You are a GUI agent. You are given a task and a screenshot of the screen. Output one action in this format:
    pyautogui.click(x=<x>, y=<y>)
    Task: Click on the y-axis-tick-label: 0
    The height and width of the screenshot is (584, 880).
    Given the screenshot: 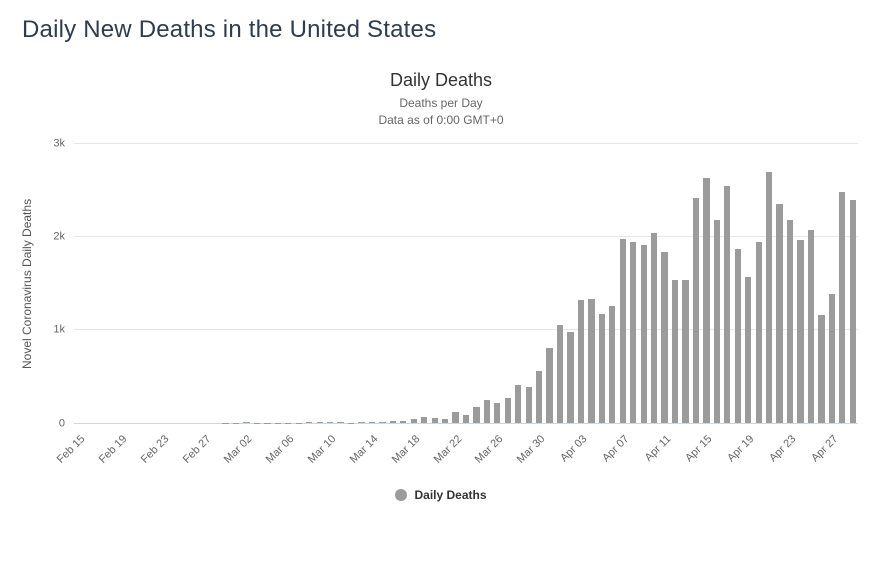 What is the action you would take?
    pyautogui.click(x=66, y=423)
    